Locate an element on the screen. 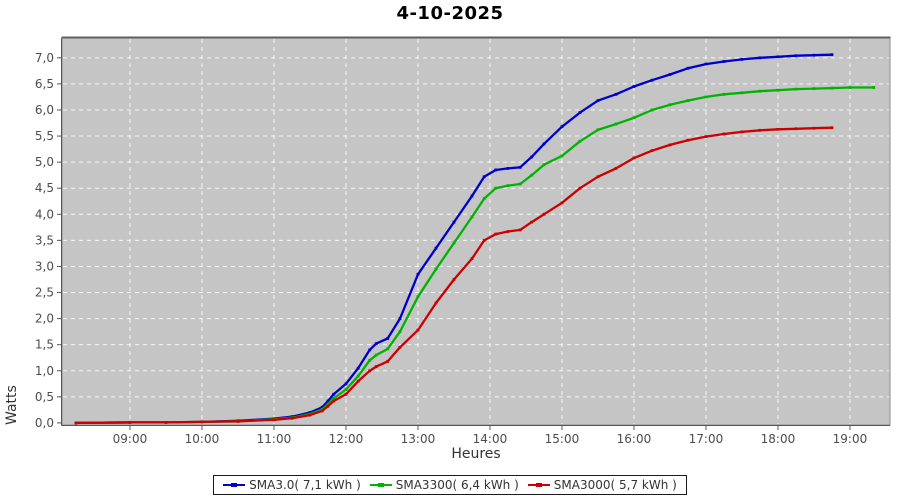 Image resolution: width=900 pixels, height=500 pixels. legend-line-swatch-blue is located at coordinates (234, 485).